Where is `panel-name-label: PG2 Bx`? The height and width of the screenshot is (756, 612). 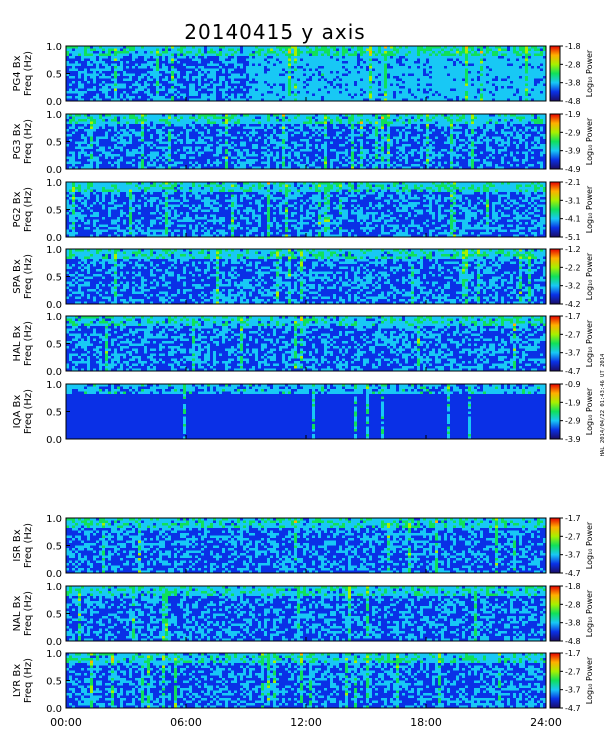 panel-name-label: PG2 Bx is located at coordinates (17, 209).